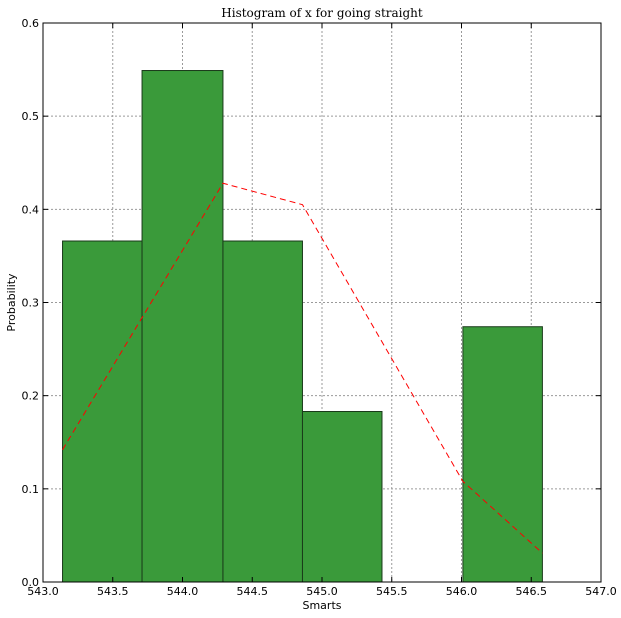  What do you see at coordinates (31, 489) in the screenshot?
I see `y-tick-label: 0.1` at bounding box center [31, 489].